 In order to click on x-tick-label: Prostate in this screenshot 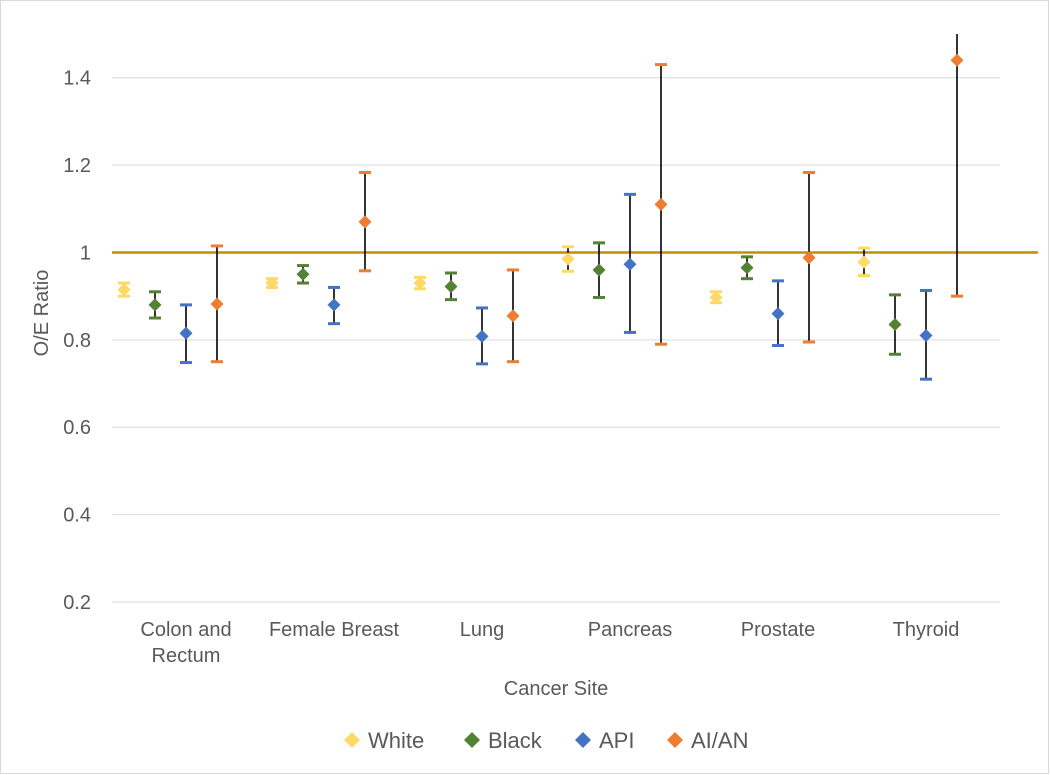, I will do `click(778, 630)`.